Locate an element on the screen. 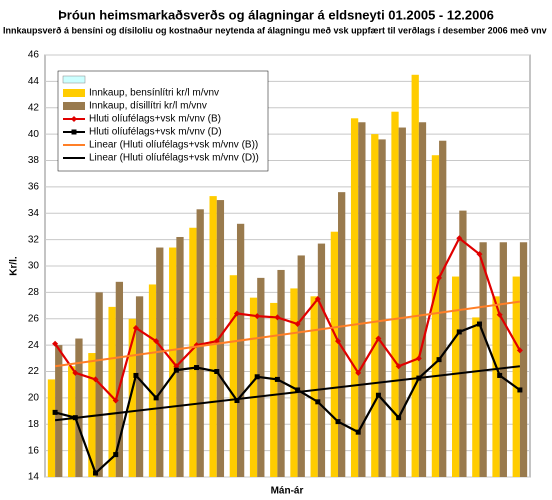 This screenshot has width=552, height=500. trend-line is located at coordinates (287, 393).